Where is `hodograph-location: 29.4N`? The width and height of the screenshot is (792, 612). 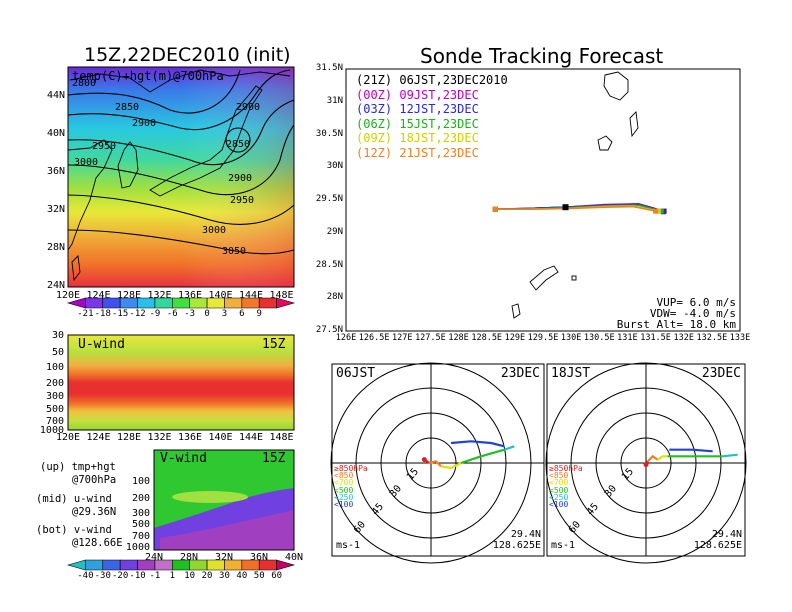 hodograph-location: 29.4N is located at coordinates (525, 534).